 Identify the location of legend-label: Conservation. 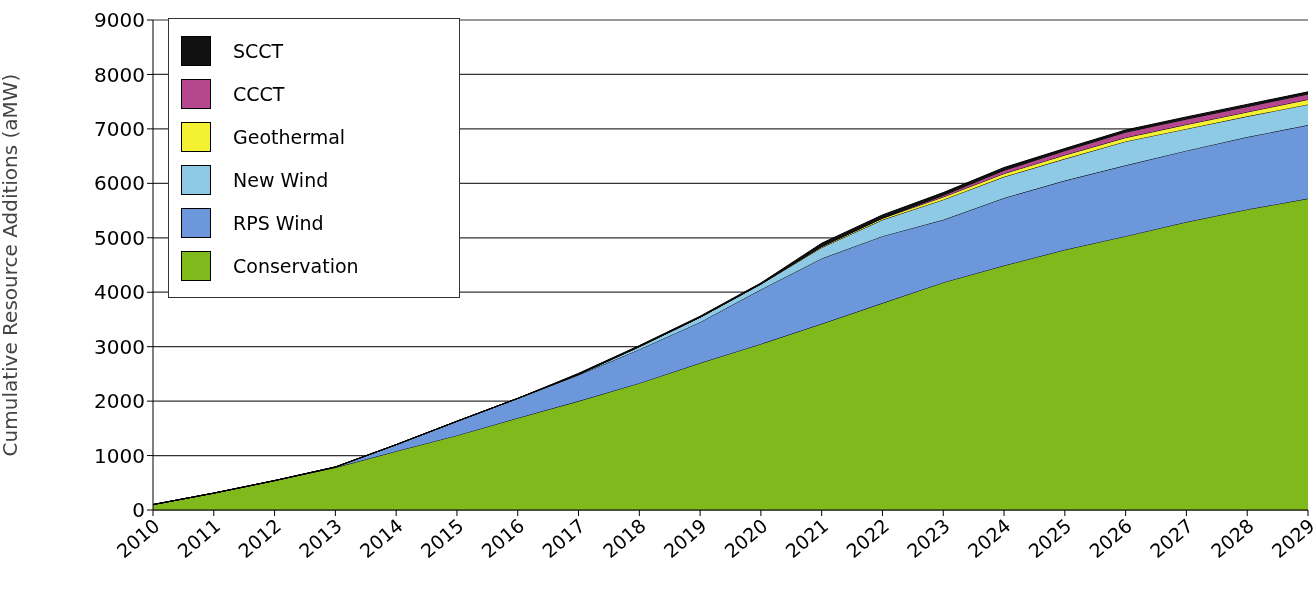
(296, 265).